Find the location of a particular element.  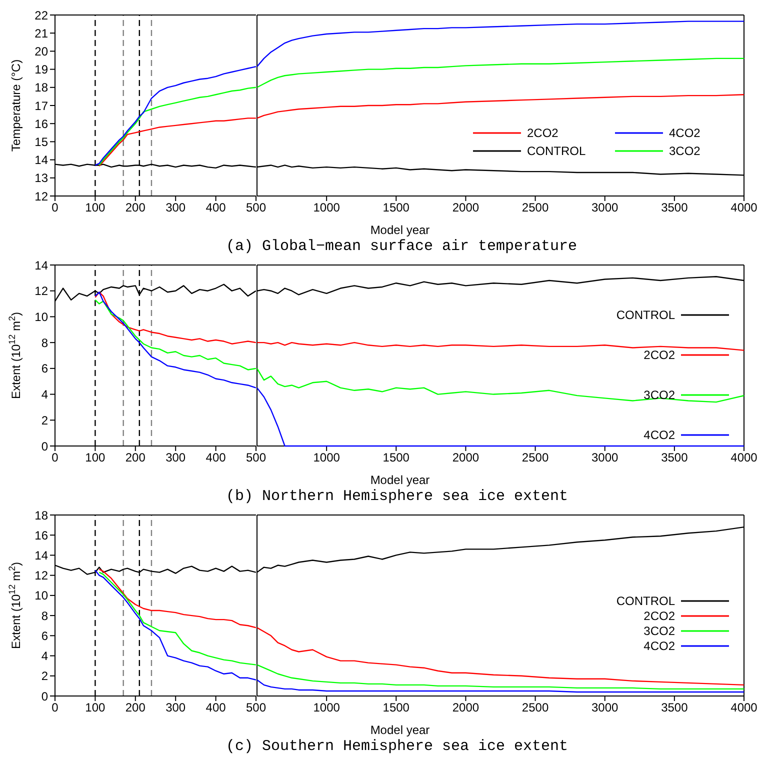

y-tick-label: 17 is located at coordinates (41, 105).